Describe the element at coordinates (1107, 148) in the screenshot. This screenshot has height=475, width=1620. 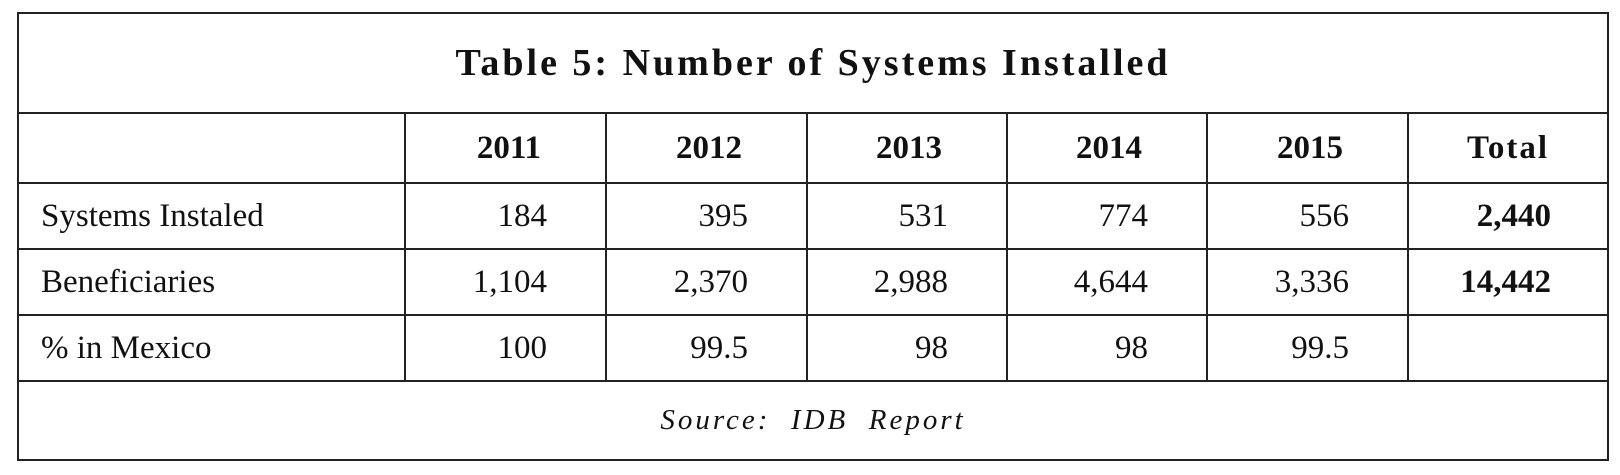
I see `column-header: 2014` at that location.